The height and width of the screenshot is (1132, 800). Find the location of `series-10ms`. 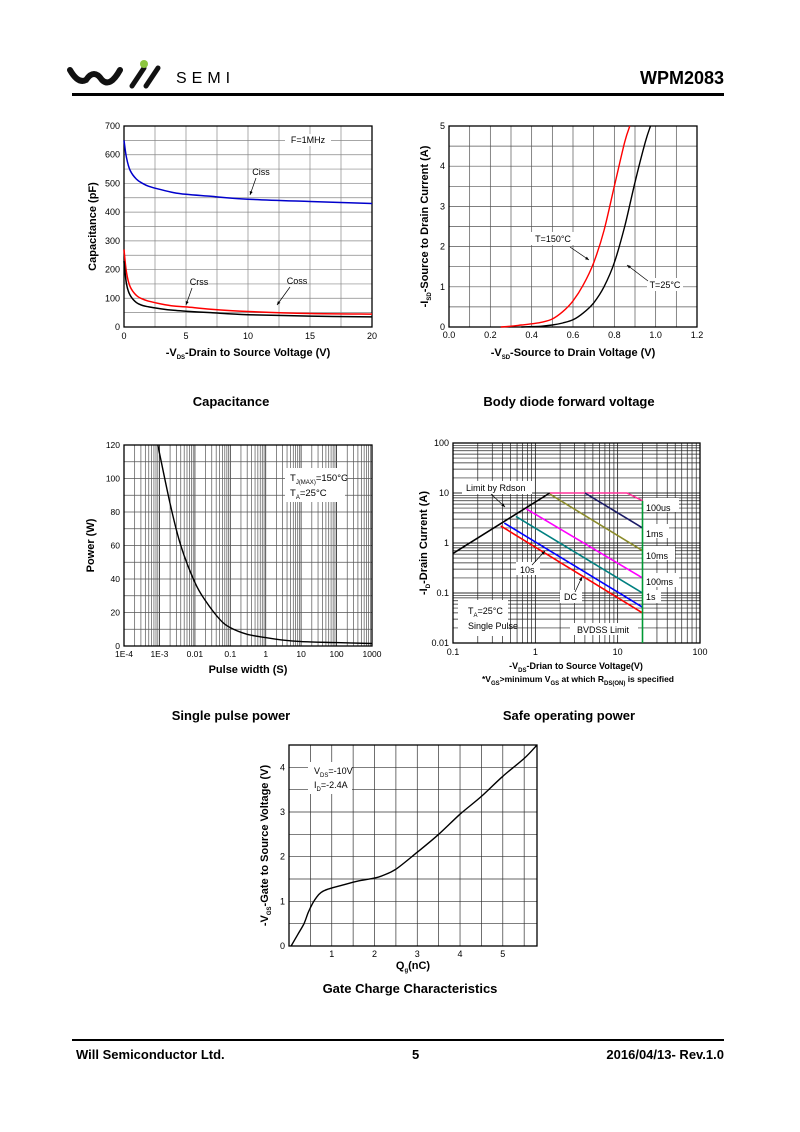

series-10ms is located at coordinates (596, 522).